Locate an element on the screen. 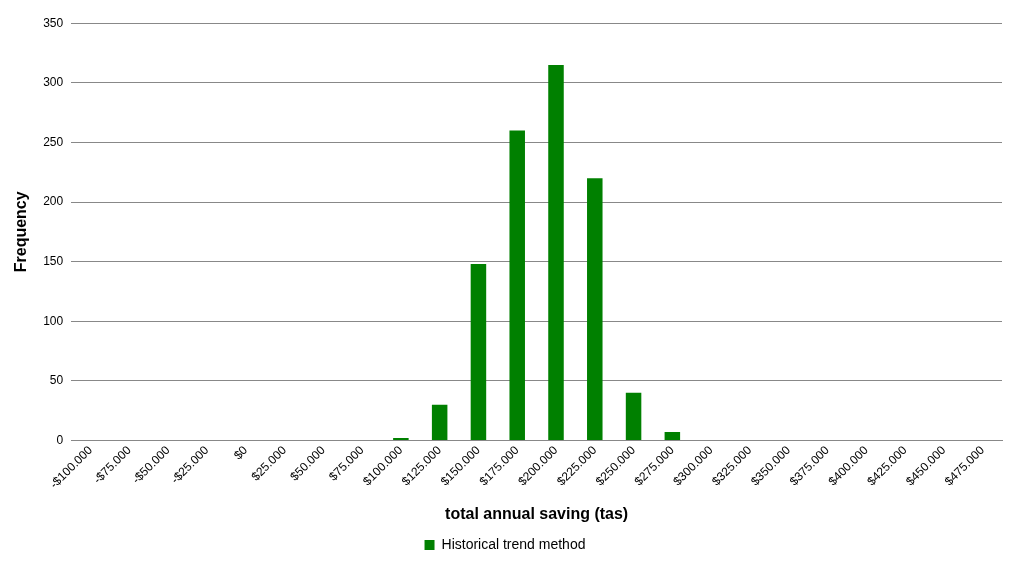 Image resolution: width=1020 pixels, height=570 pixels. x-tick-label: $0 is located at coordinates (240, 452).